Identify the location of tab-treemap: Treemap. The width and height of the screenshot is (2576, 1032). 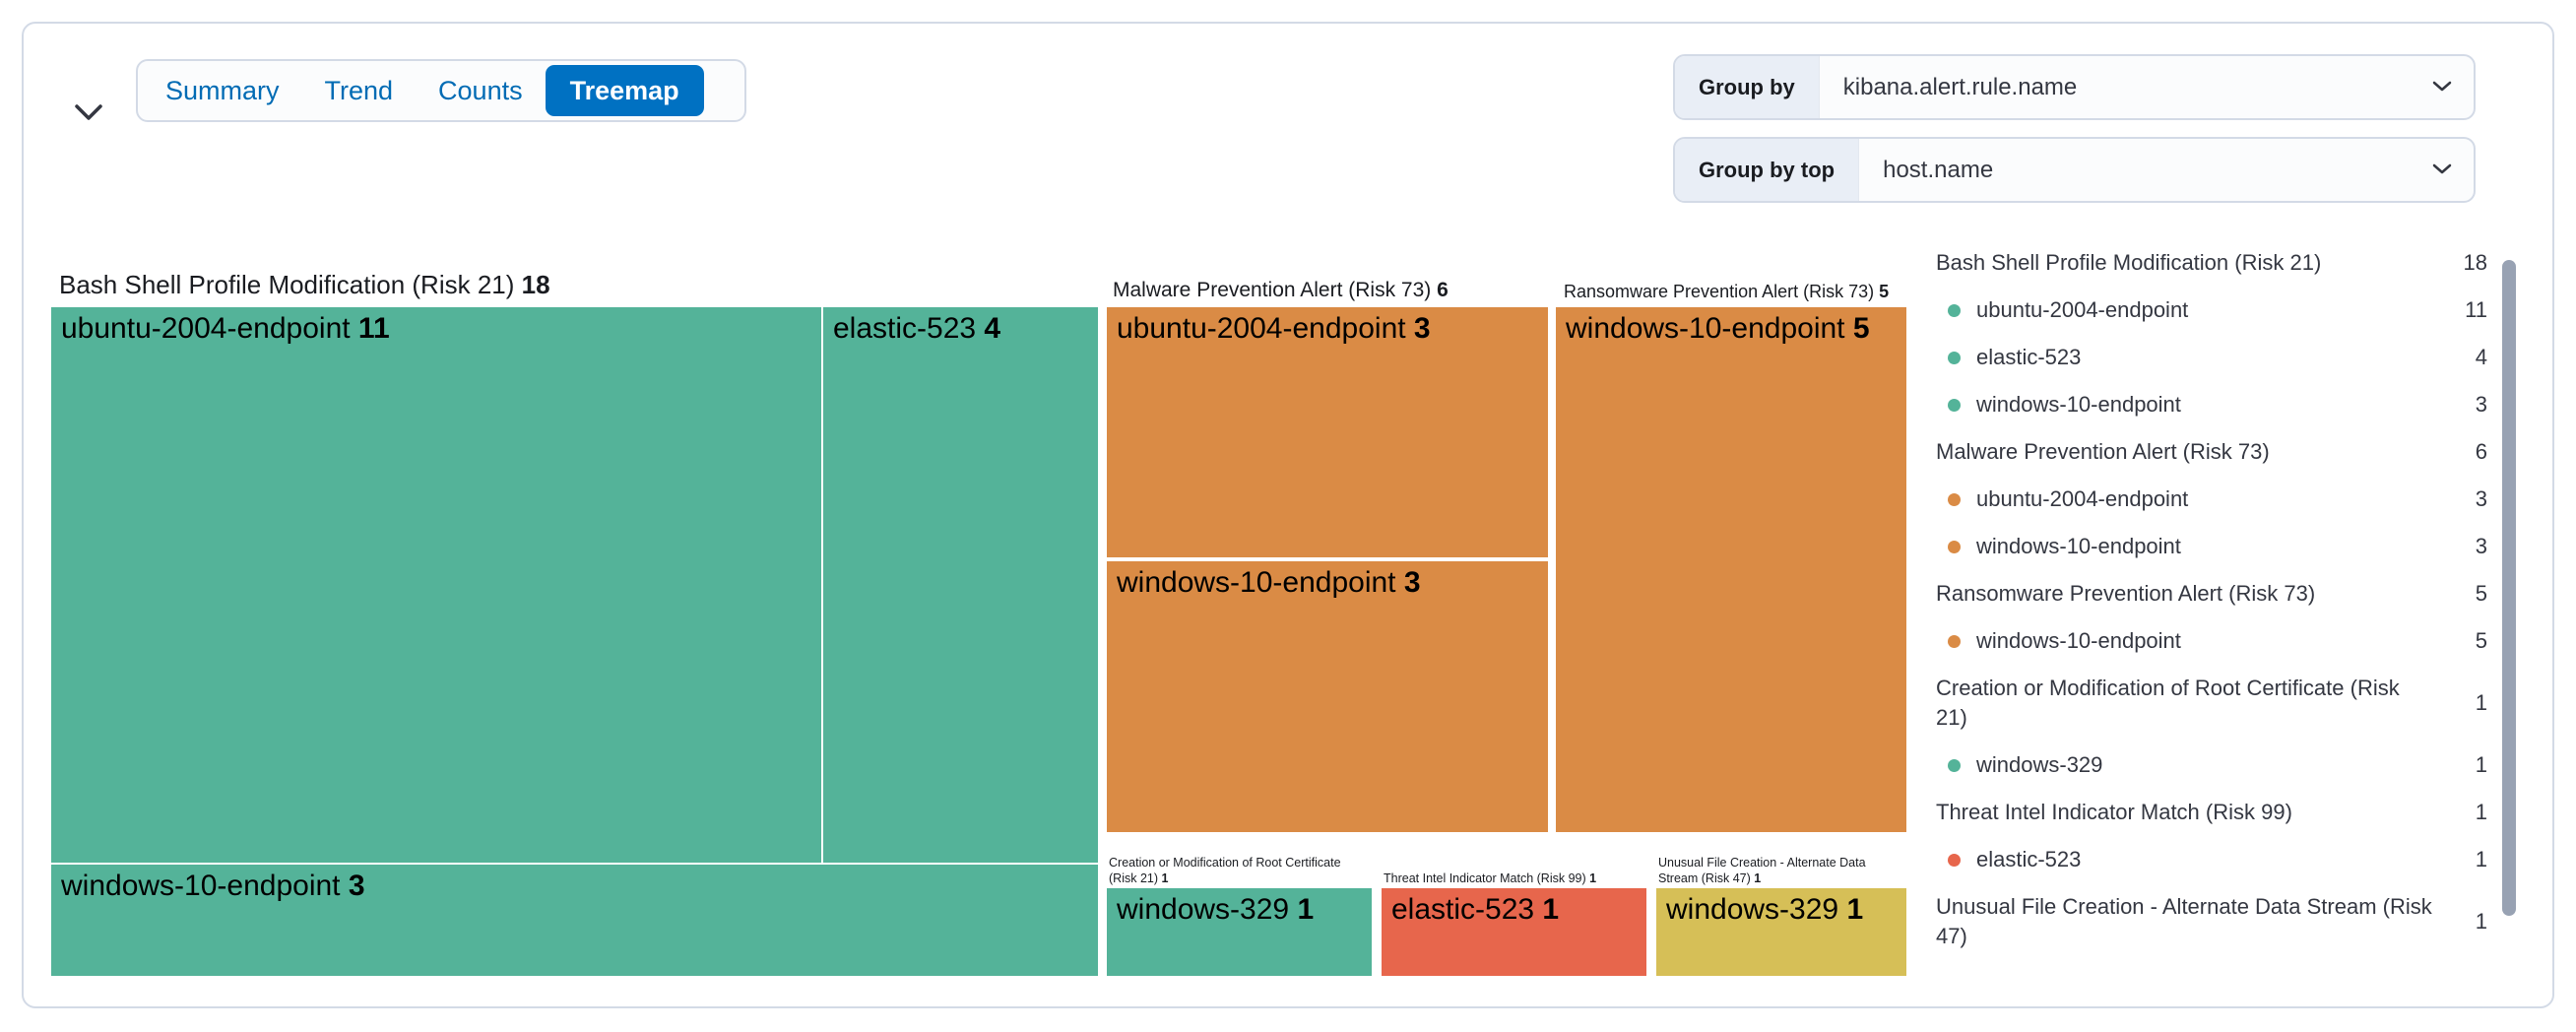
(624, 90).